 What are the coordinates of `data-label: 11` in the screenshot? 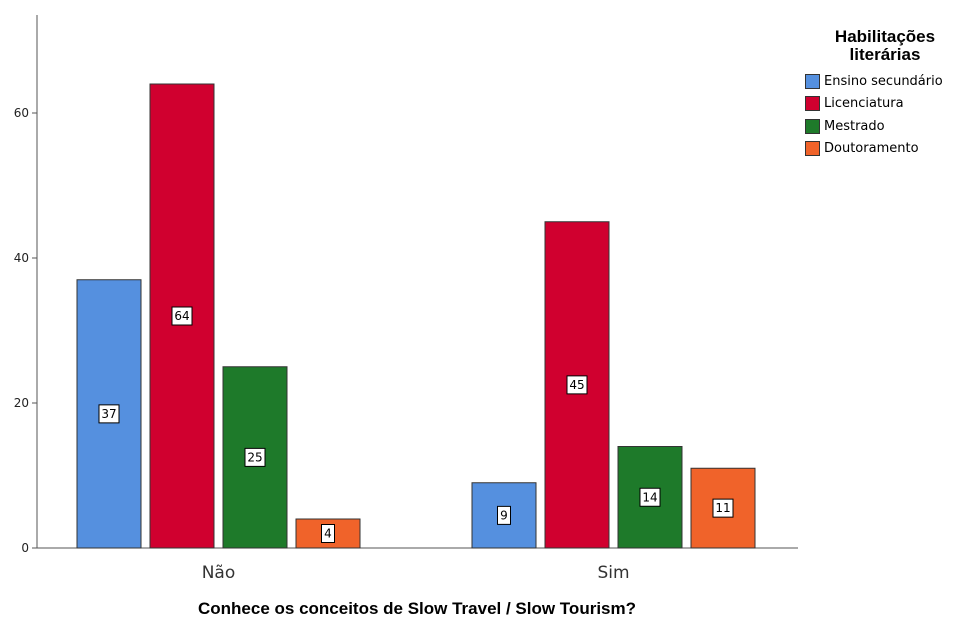 It's located at (723, 508).